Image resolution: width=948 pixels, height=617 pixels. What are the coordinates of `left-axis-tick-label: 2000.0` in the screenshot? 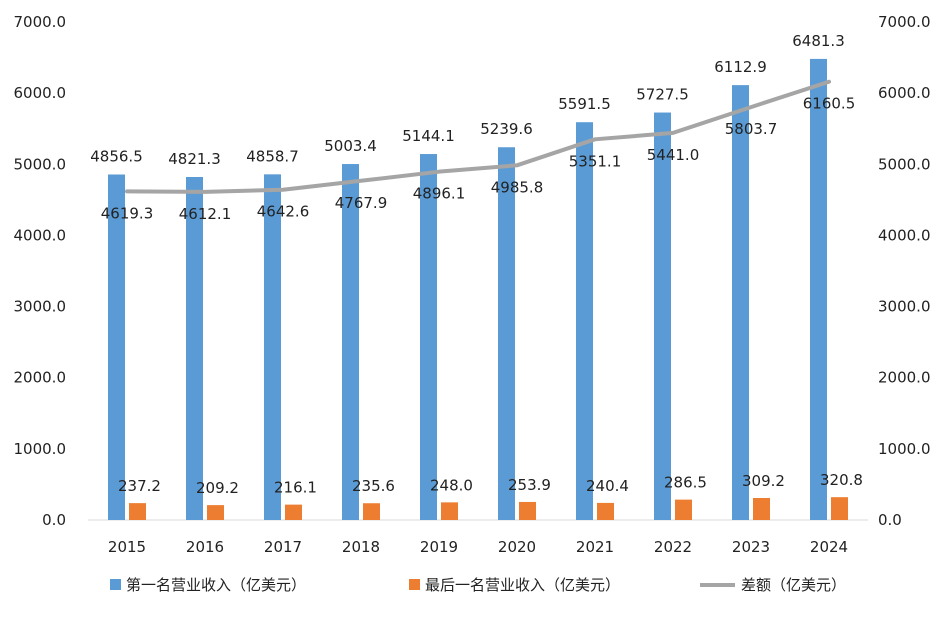 It's located at (40, 378).